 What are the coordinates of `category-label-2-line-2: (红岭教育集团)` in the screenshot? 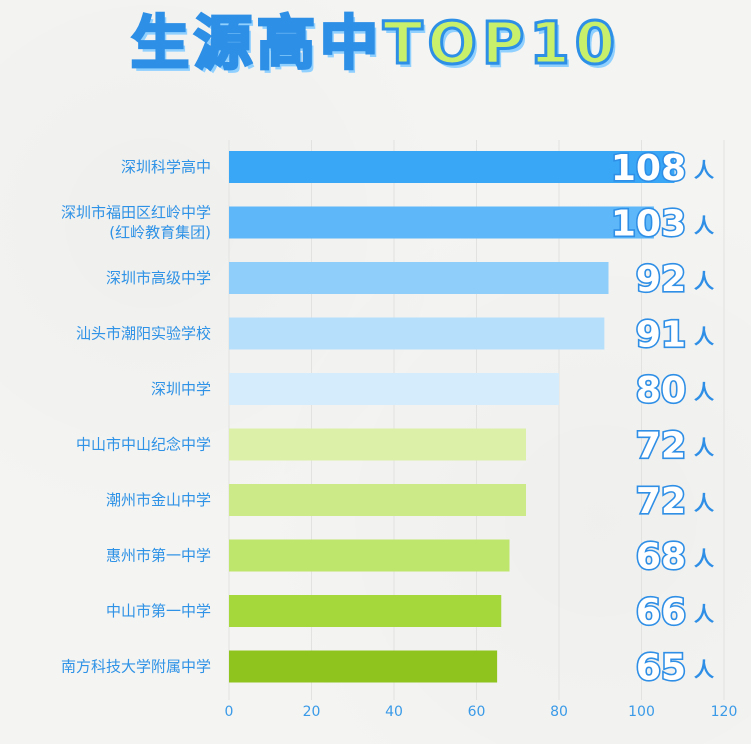 It's located at (160, 233).